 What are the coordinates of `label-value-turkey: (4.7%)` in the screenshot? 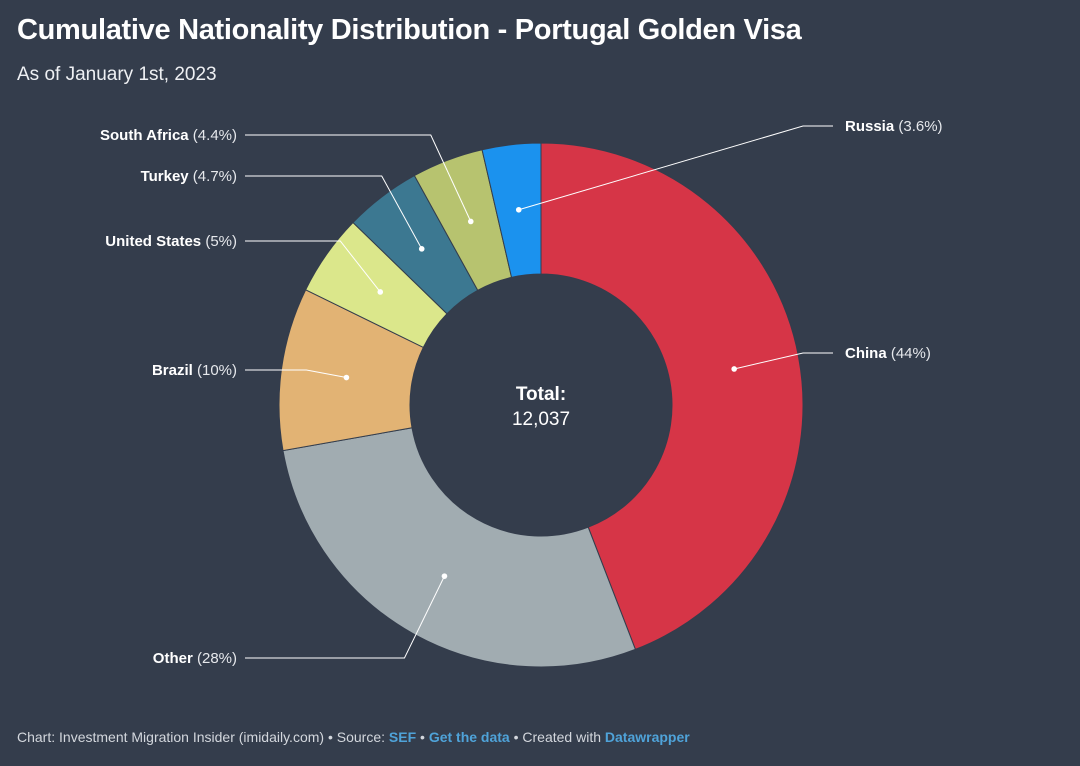 It's located at (213, 176).